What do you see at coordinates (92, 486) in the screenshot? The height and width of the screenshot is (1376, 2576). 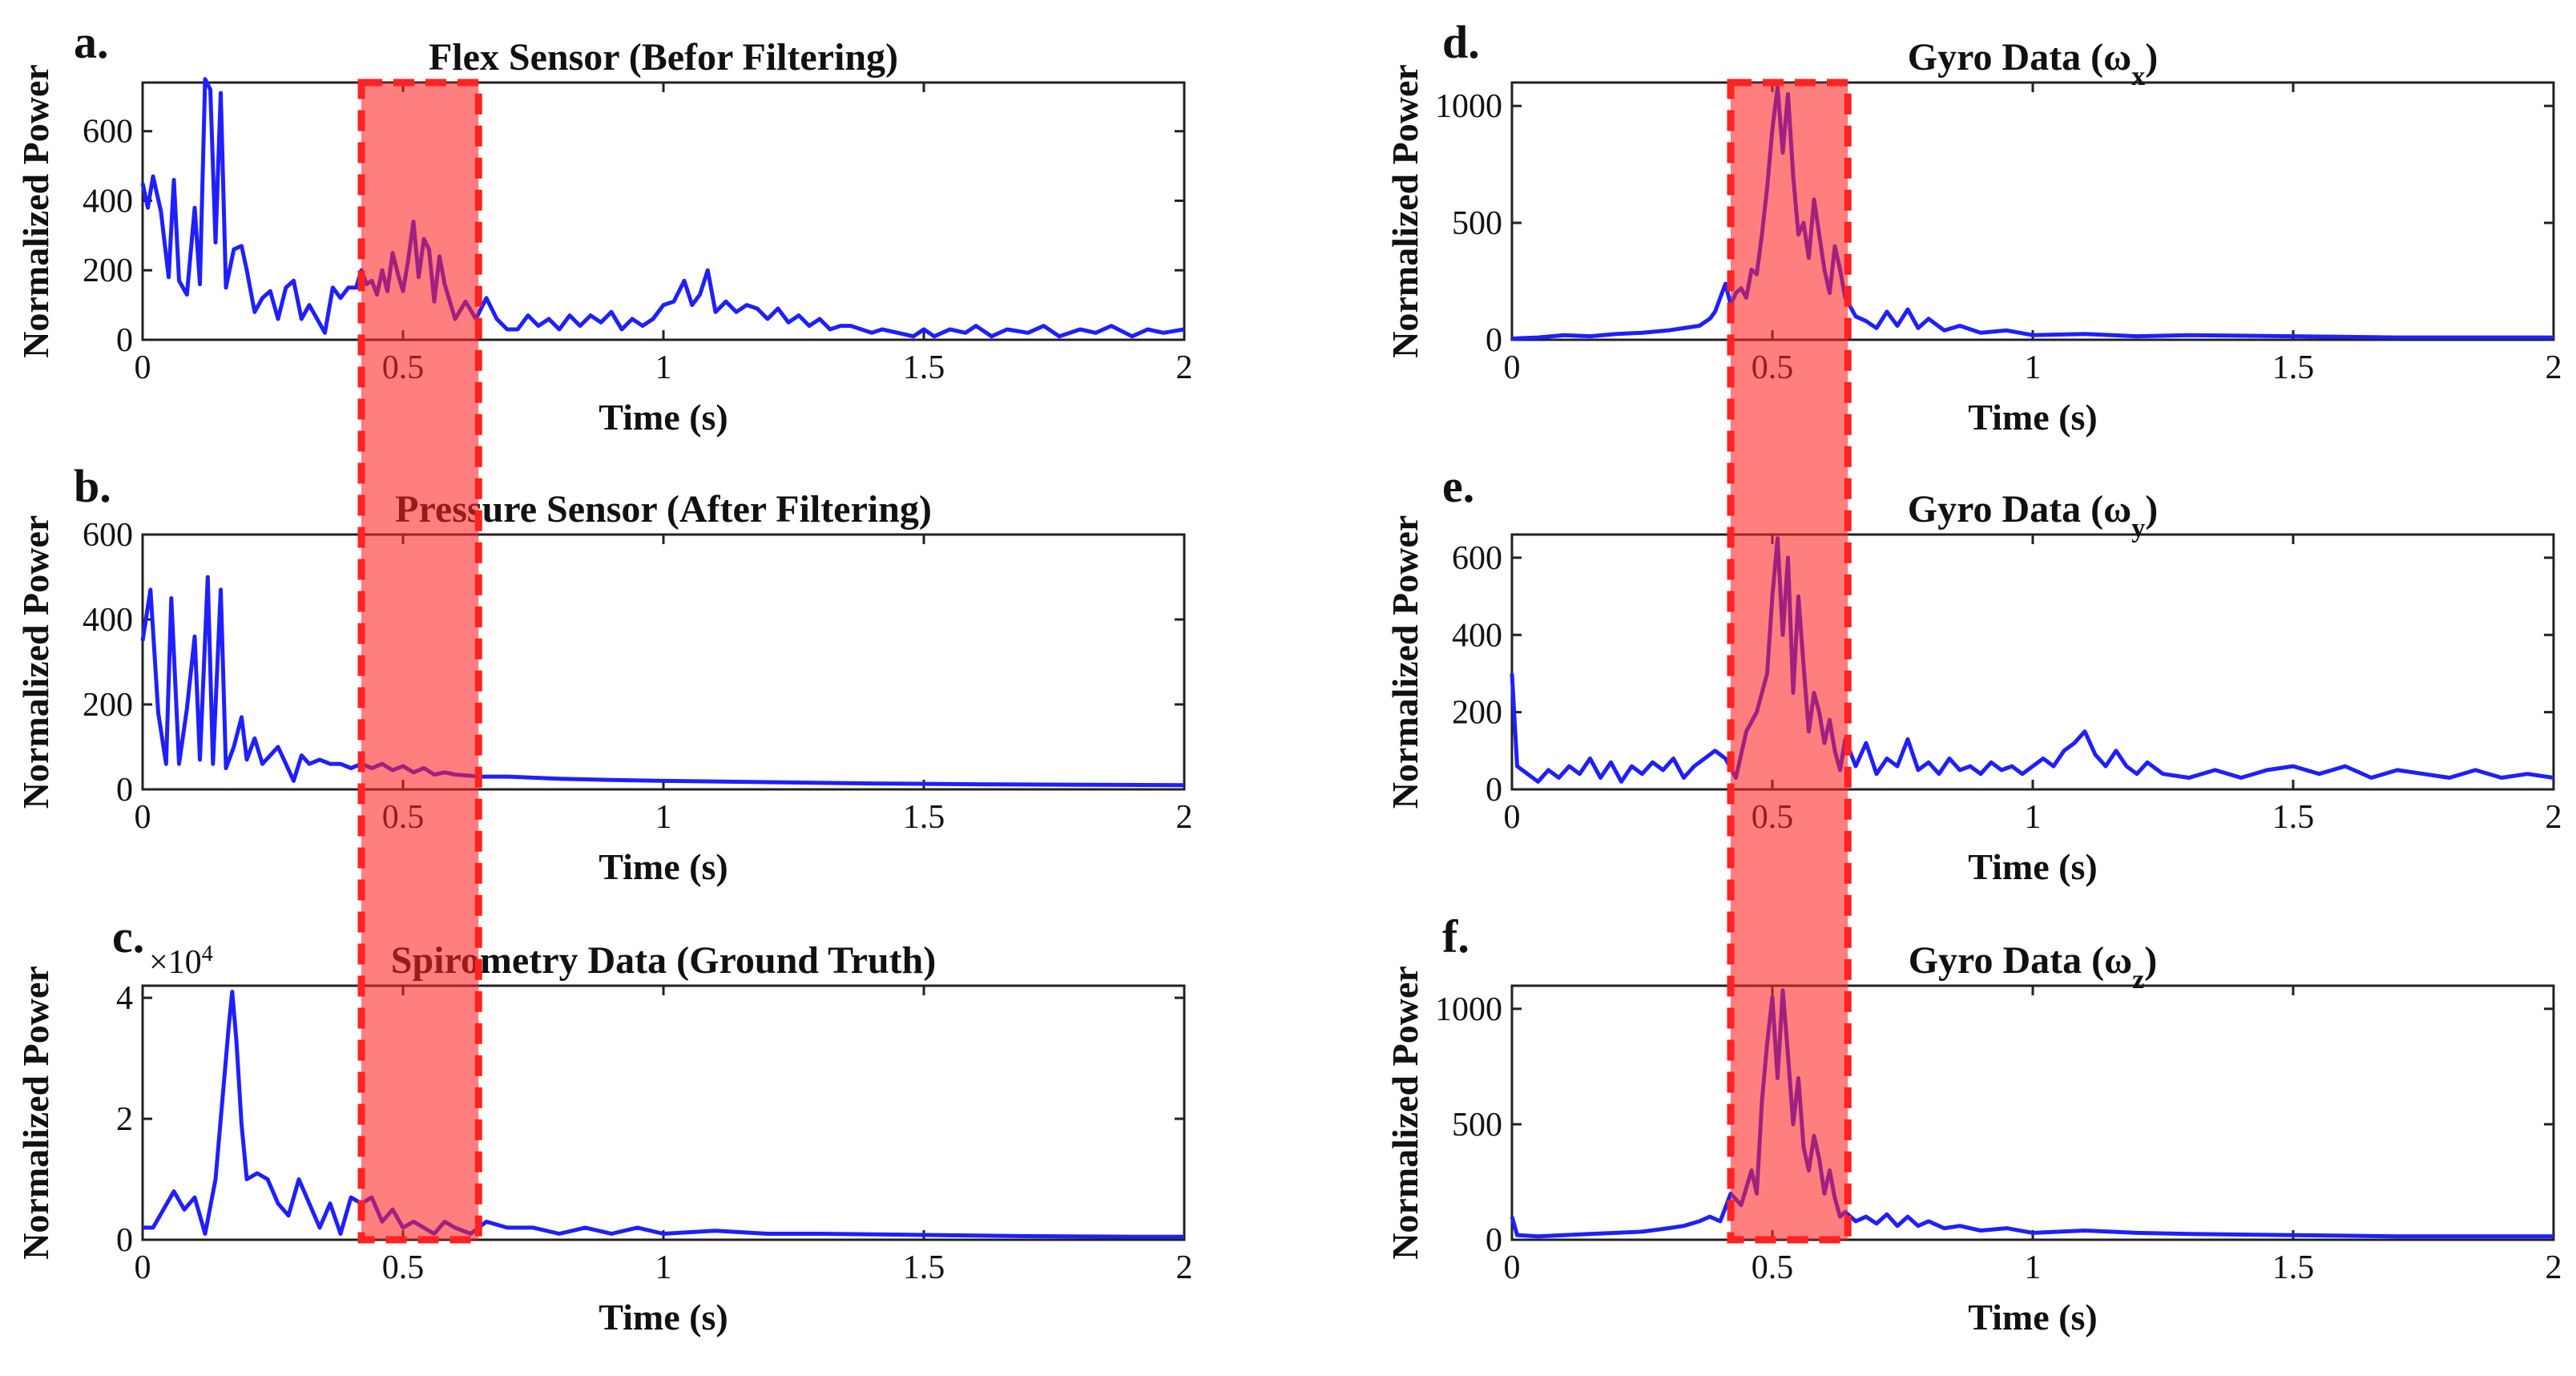 I see `panel-label: b.` at bounding box center [92, 486].